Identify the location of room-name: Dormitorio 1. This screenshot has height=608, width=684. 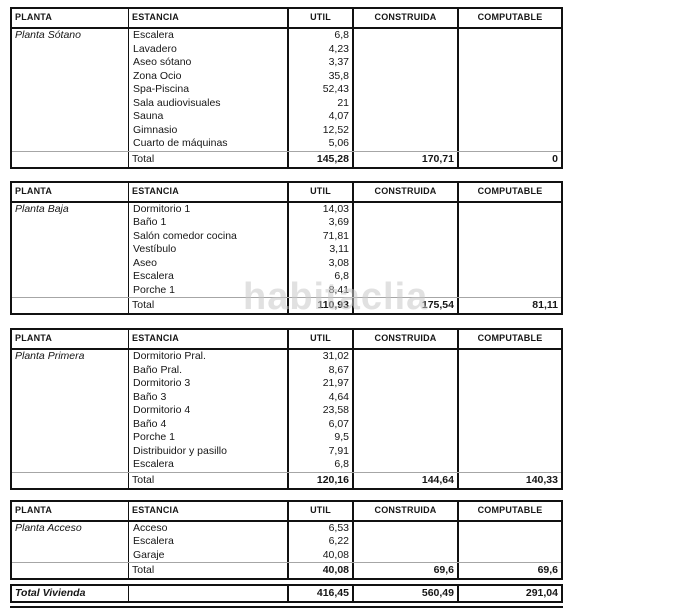
(162, 208).